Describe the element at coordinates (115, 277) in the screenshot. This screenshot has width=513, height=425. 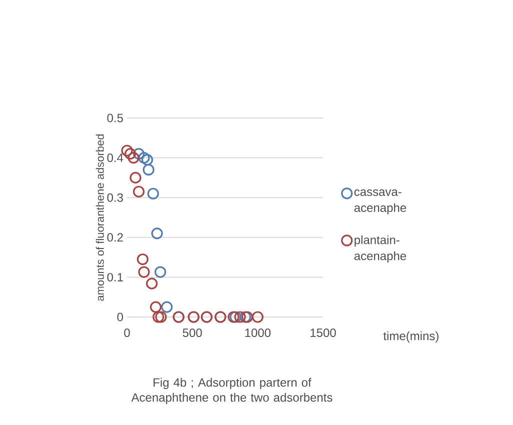
I see `y-tick-label: 0.1` at that location.